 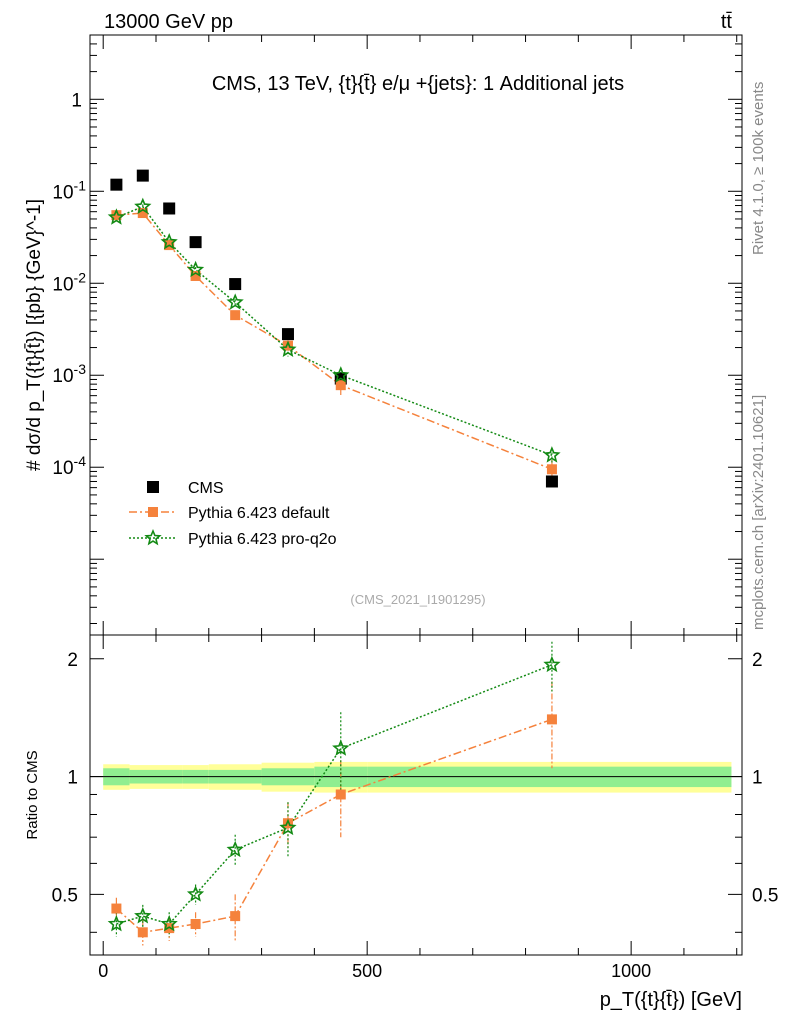 I want to click on ratio-y-label: Ratio to CMS, so click(x=32, y=794).